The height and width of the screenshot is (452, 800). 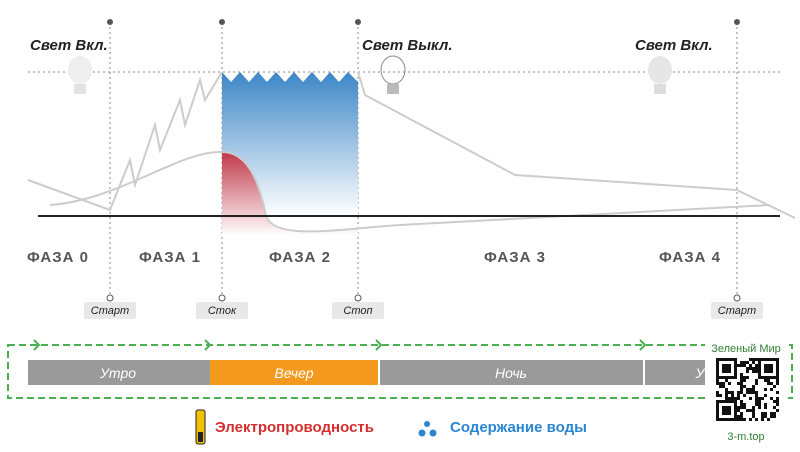 I want to click on light-label: Свет Выкл., so click(x=407, y=45).